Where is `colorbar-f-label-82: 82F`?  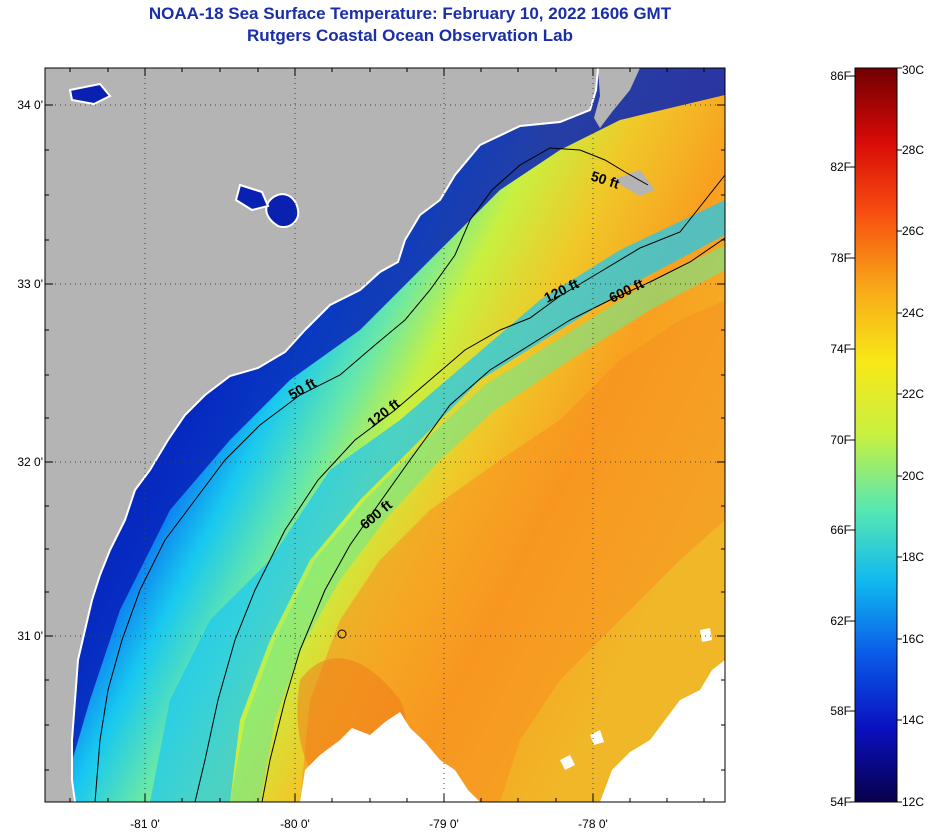 colorbar-f-label-82: 82F is located at coordinates (840, 167).